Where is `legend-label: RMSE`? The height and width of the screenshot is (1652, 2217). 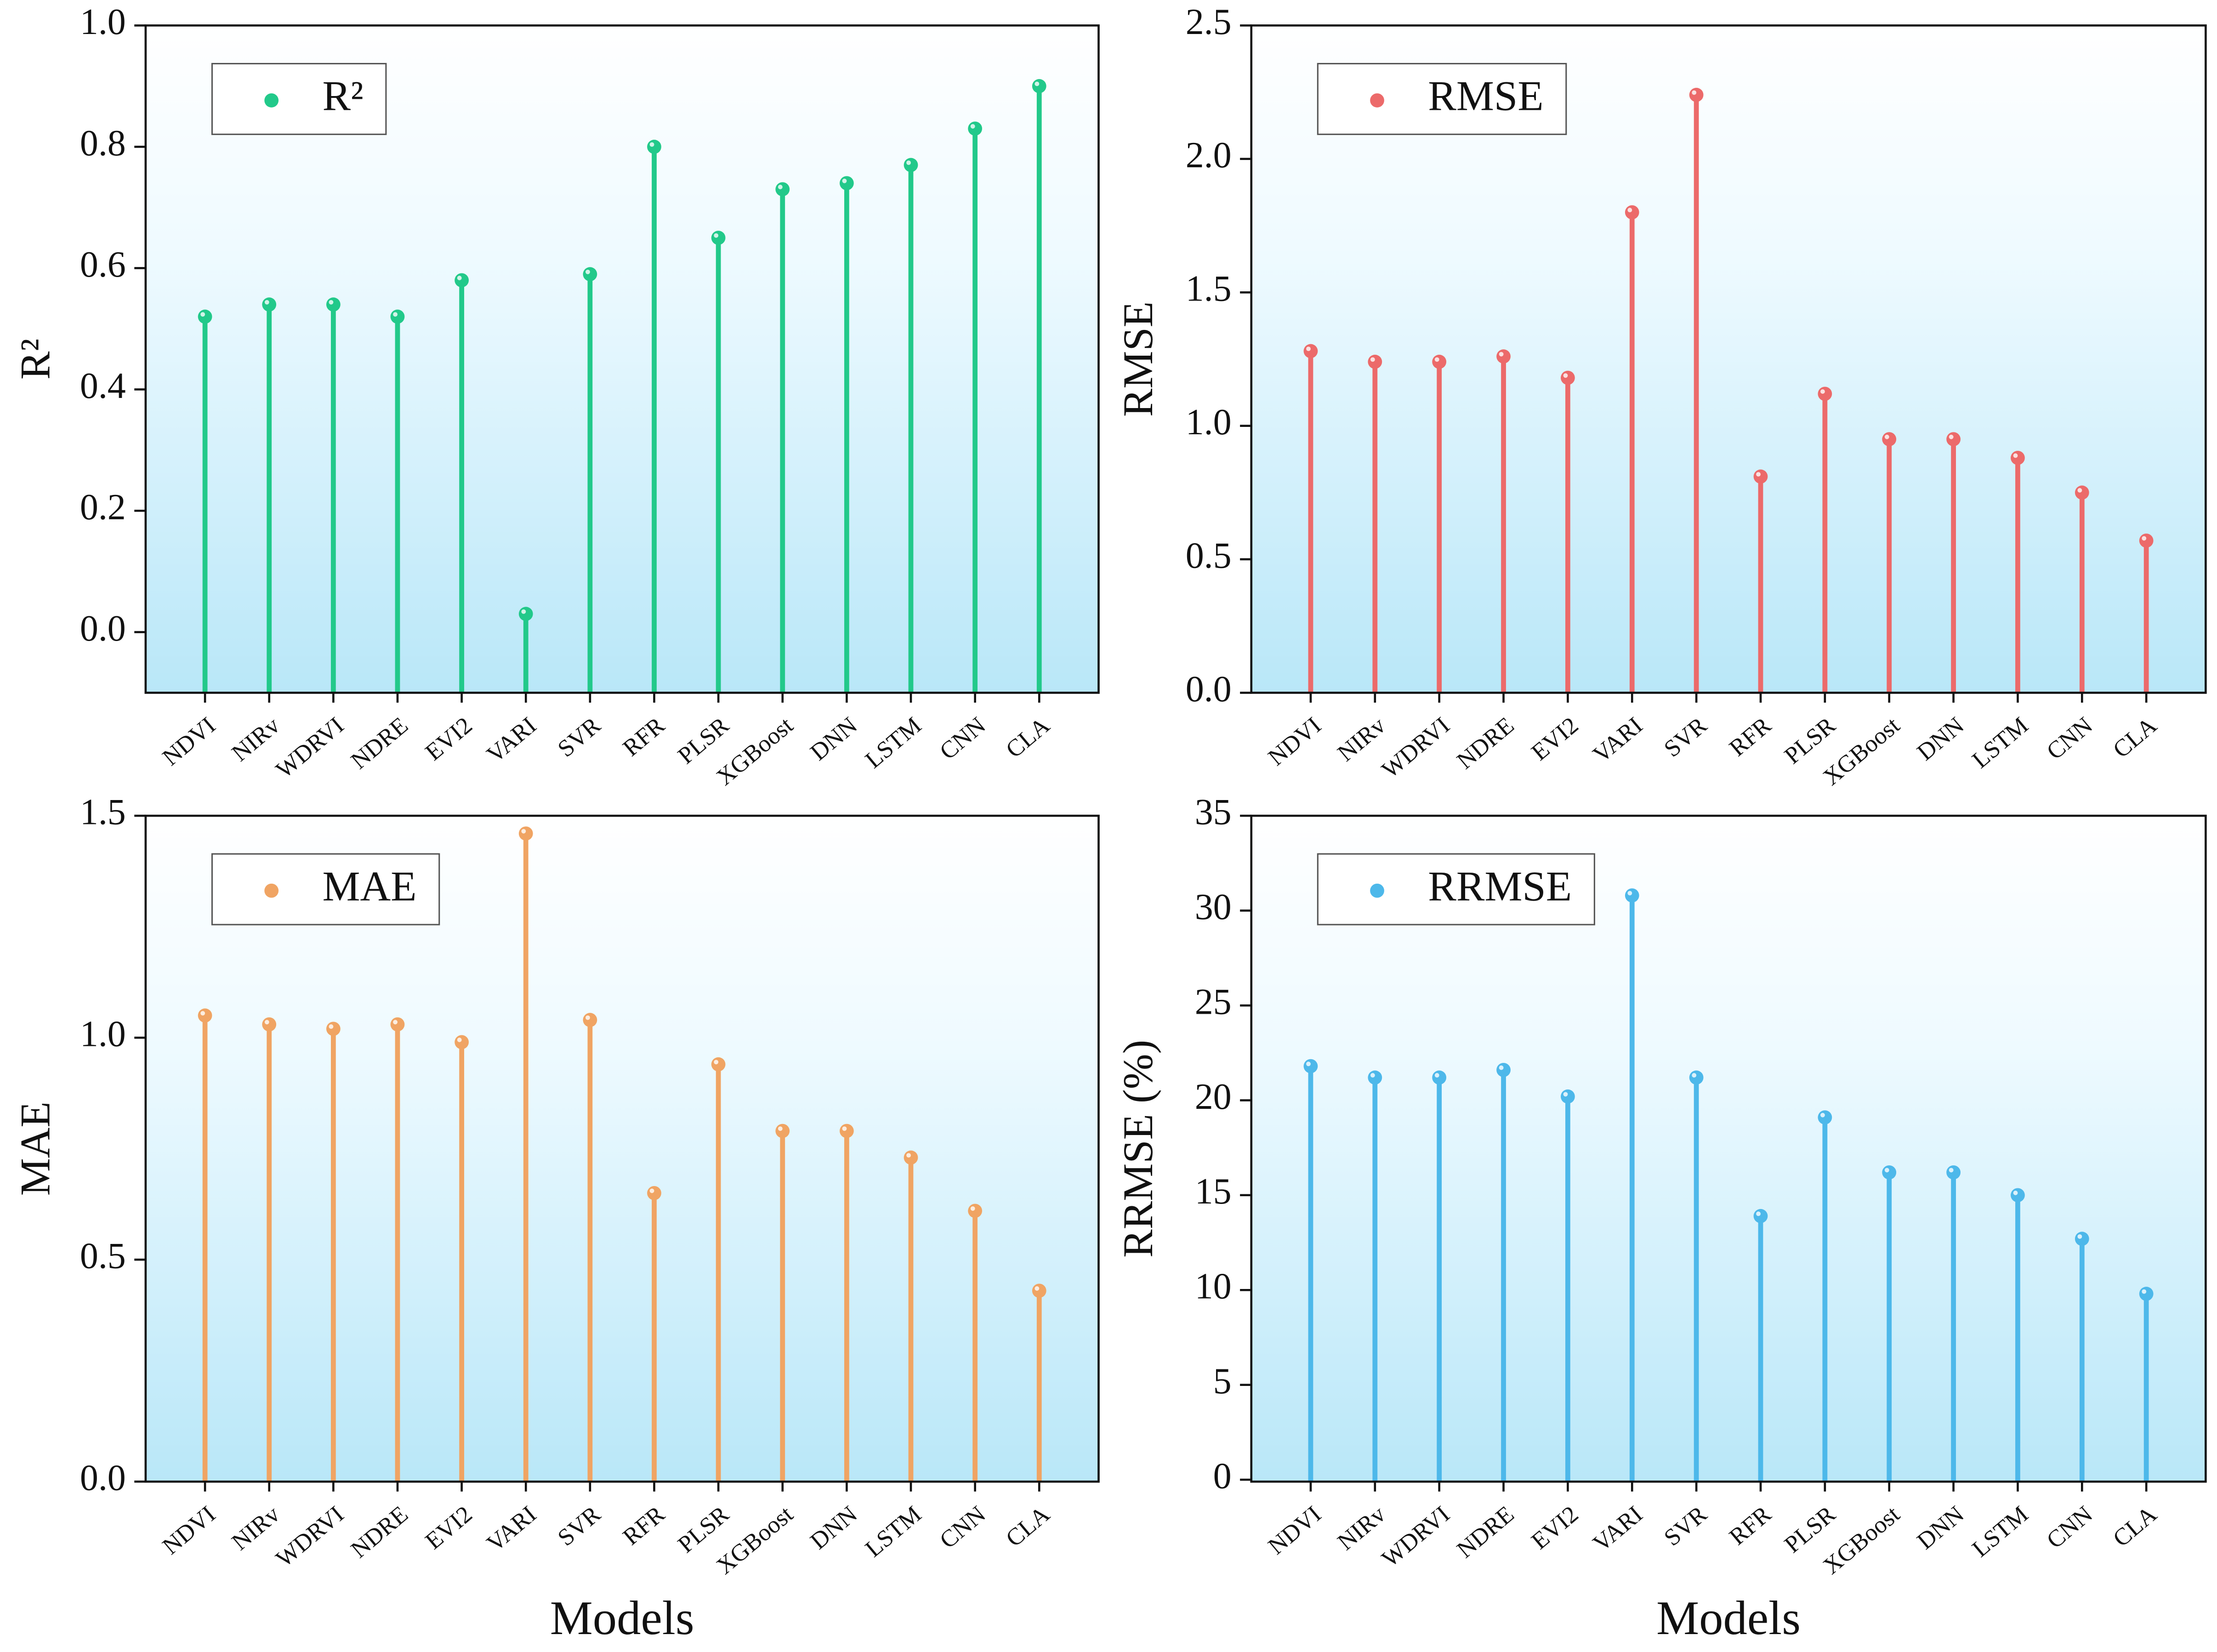
legend-label: RMSE is located at coordinates (1485, 96).